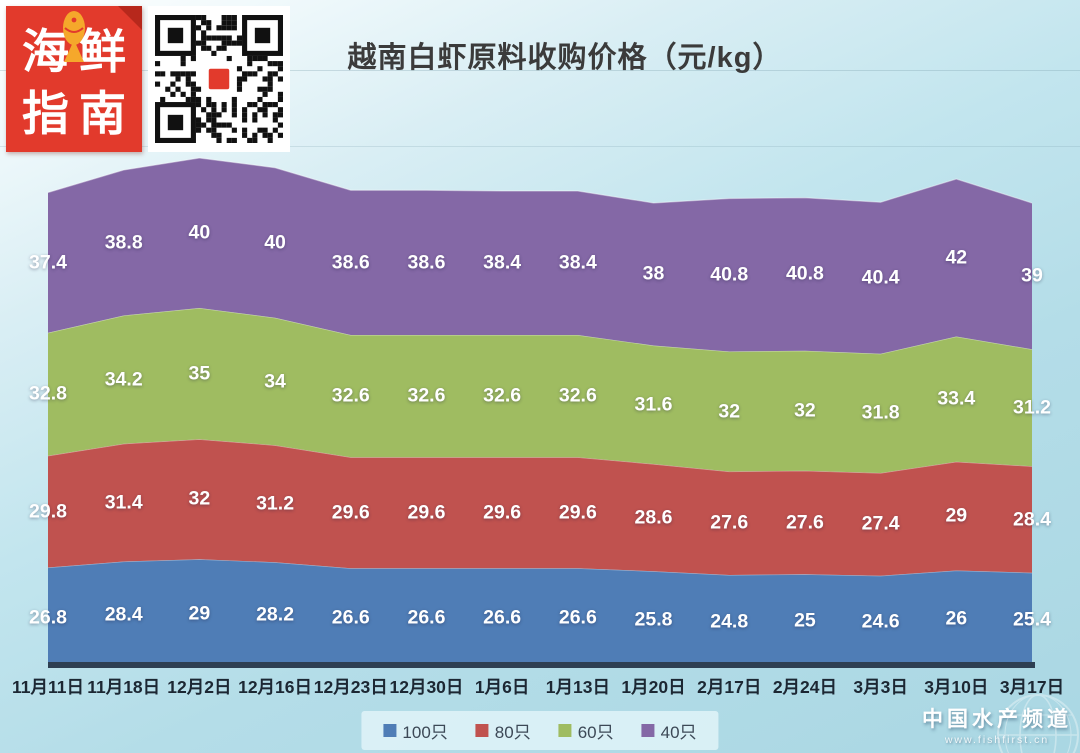 The height and width of the screenshot is (753, 1080). I want to click on legend-item-60只: 60只, so click(586, 730).